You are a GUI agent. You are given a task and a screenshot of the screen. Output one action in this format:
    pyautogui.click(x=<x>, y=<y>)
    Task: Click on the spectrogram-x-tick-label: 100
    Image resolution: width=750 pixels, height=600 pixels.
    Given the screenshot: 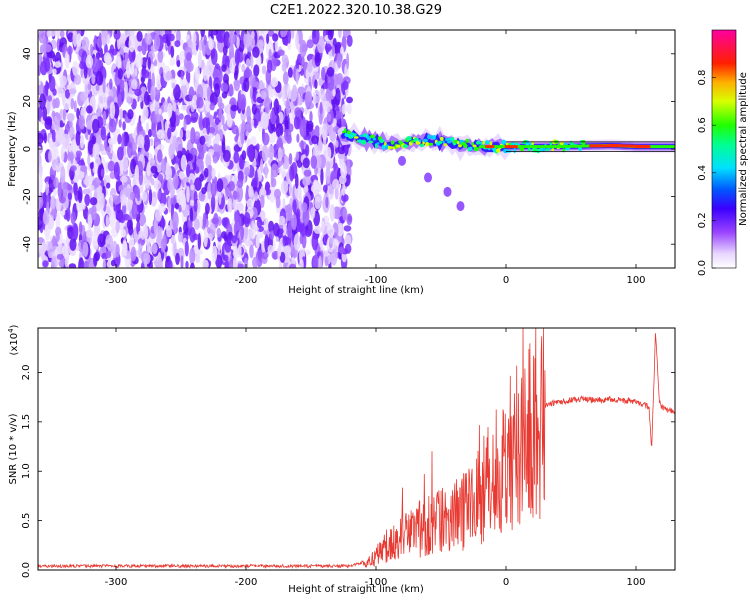 What is the action you would take?
    pyautogui.click(x=635, y=280)
    